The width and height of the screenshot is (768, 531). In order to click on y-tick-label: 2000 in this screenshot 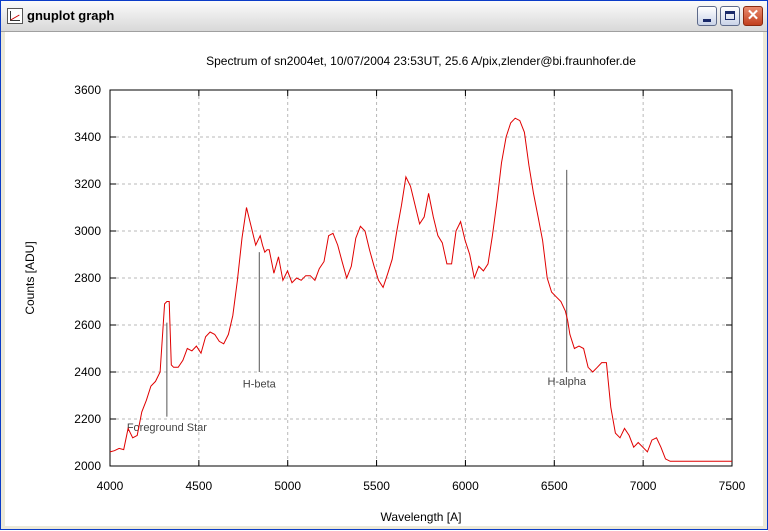, I will do `click(87, 466)`.